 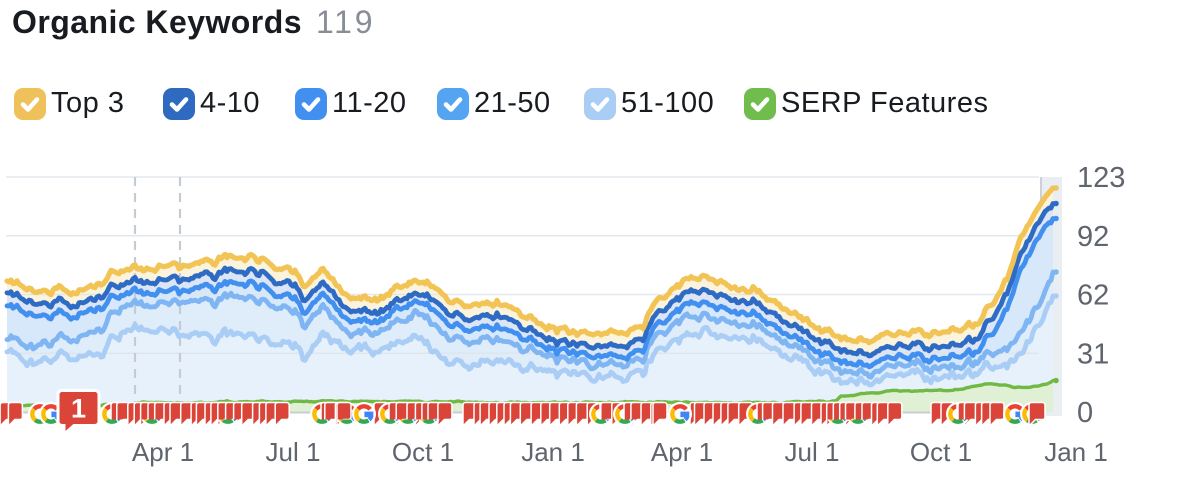 What do you see at coordinates (1085, 413) in the screenshot?
I see `svg-text: 0` at bounding box center [1085, 413].